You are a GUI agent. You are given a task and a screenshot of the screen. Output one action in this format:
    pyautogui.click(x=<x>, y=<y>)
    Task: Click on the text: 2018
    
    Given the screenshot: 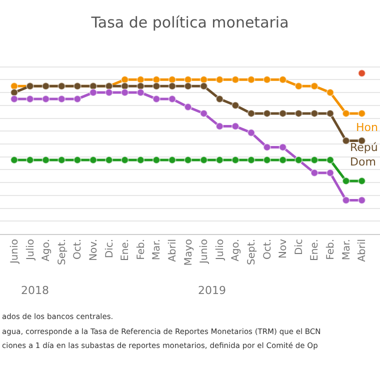 What is the action you would take?
    pyautogui.click(x=35, y=290)
    